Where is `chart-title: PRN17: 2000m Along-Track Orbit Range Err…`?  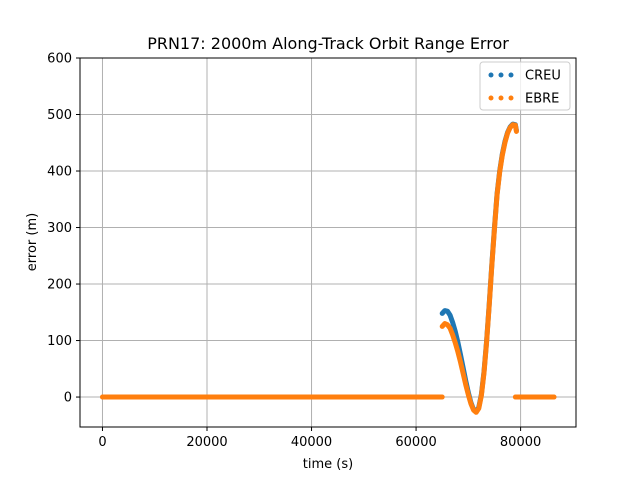
chart-title: PRN17: 2000m Along-Track Orbit Range Err… is located at coordinates (328, 43).